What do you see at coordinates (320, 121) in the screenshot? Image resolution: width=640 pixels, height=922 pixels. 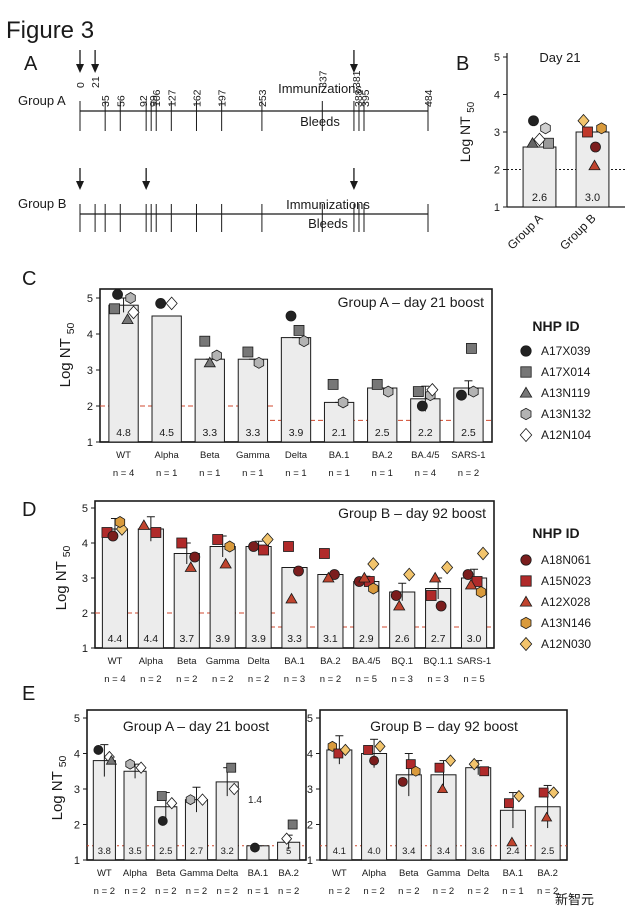 I see `group-a-bleeds-label: Bleeds` at bounding box center [320, 121].